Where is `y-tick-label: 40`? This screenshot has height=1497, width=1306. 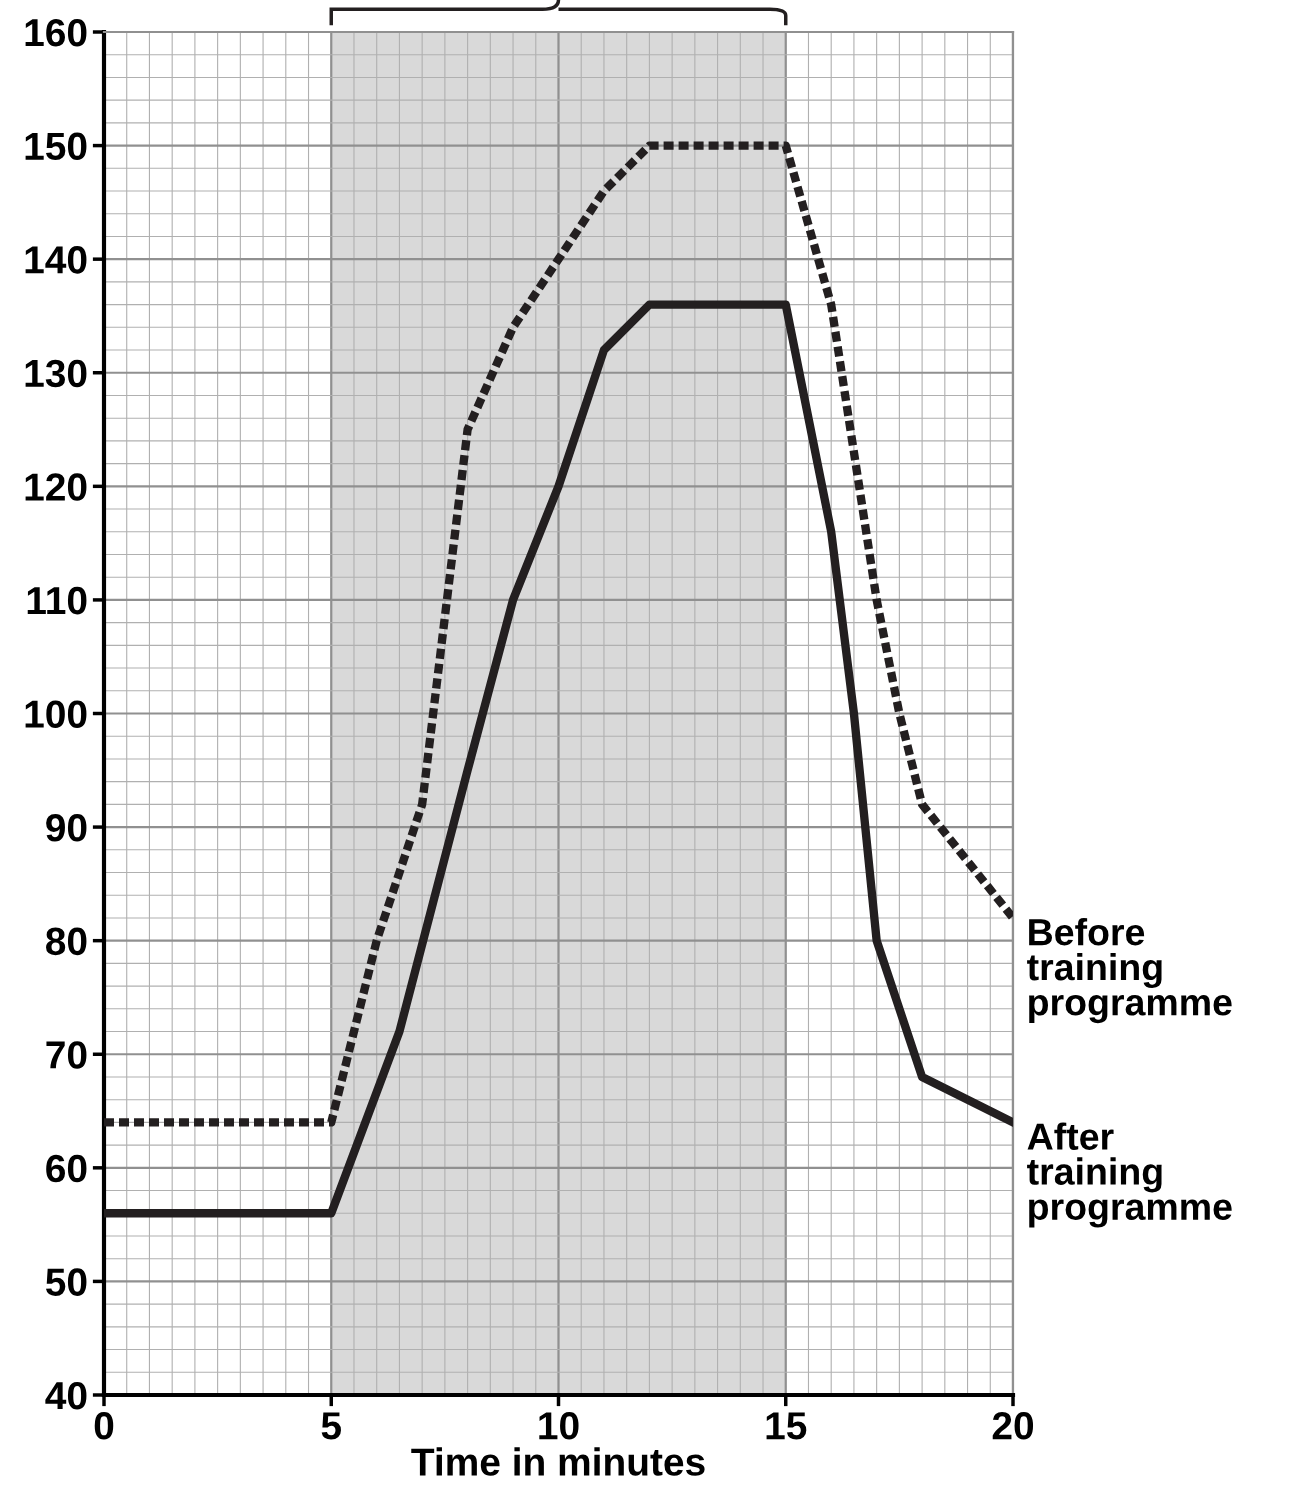 y-tick-label: 40 is located at coordinates (66, 1395).